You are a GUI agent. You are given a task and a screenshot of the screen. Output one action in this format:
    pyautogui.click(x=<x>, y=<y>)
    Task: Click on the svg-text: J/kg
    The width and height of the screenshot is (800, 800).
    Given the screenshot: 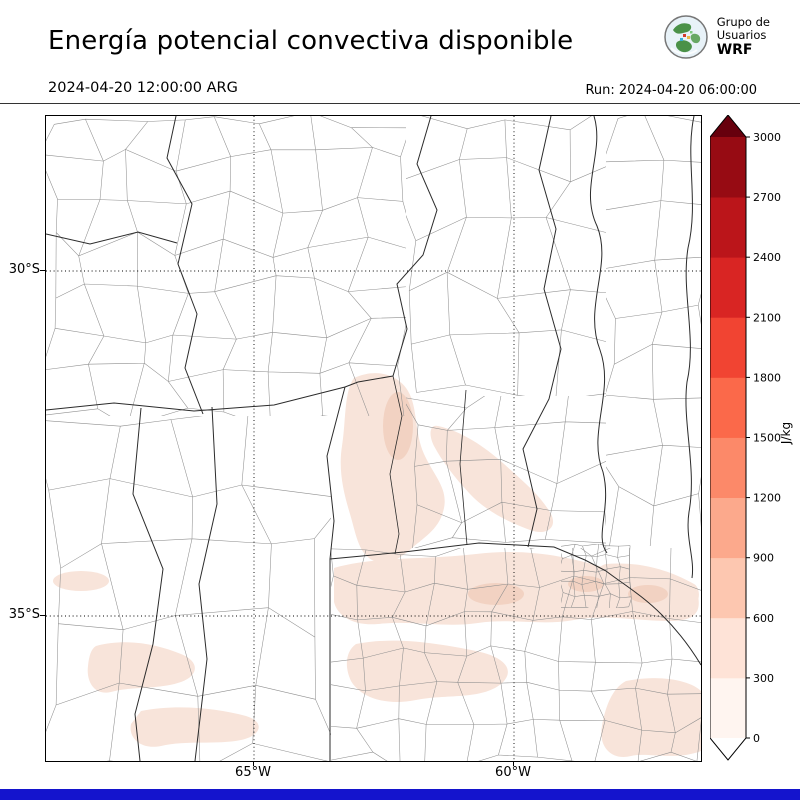 What is the action you would take?
    pyautogui.click(x=786, y=433)
    